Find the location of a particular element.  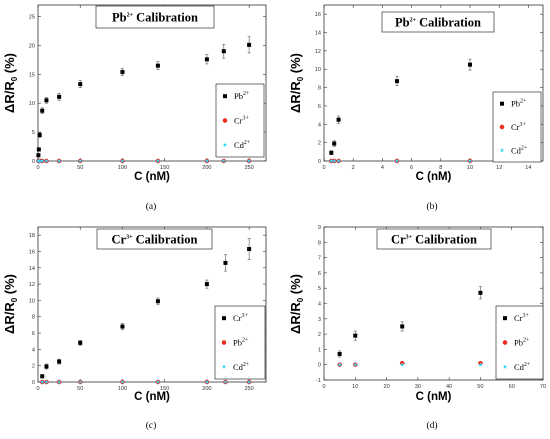

legend-label-base: Cd is located at coordinates (519, 367).